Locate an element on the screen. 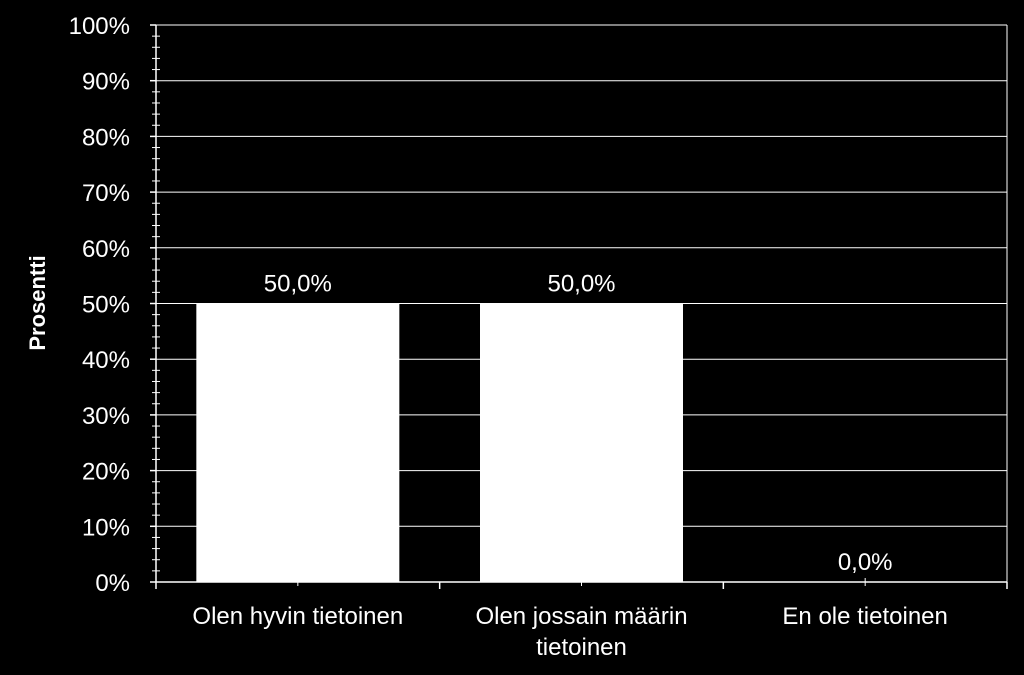 The width and height of the screenshot is (1024, 675). x-category-label: Olen hyvin tietoinen is located at coordinates (297, 616).